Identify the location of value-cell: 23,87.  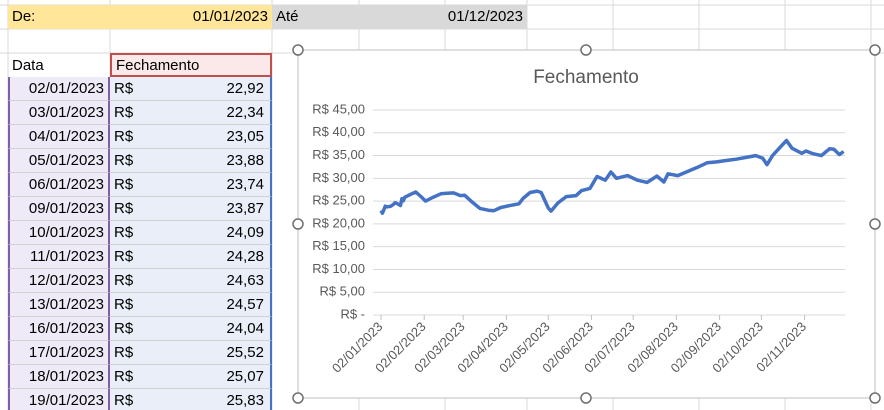
(245, 208).